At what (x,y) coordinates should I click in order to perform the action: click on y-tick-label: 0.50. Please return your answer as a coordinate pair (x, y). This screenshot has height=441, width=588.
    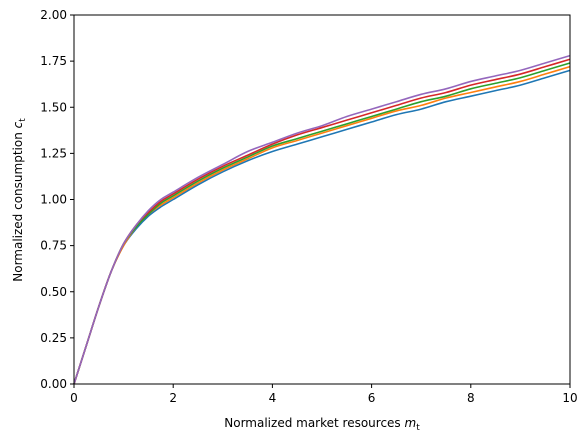
    Looking at the image, I should click on (53, 292).